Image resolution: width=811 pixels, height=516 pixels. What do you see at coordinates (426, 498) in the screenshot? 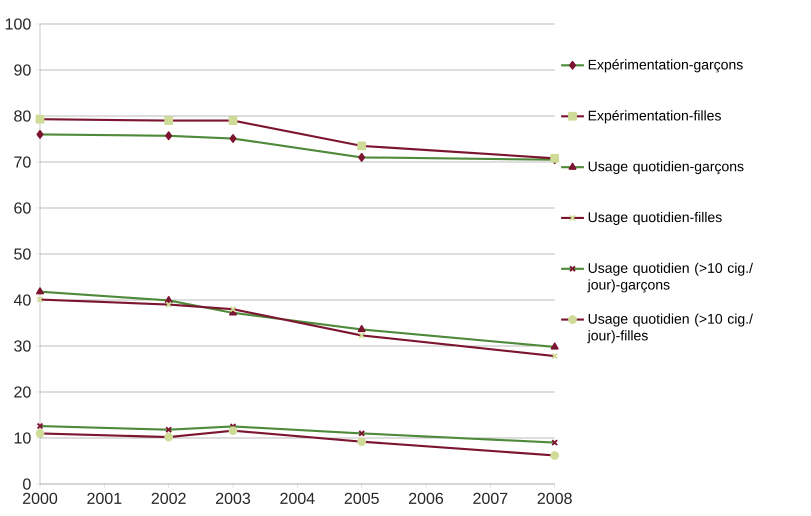
I see `x-tick-label: 2006` at bounding box center [426, 498].